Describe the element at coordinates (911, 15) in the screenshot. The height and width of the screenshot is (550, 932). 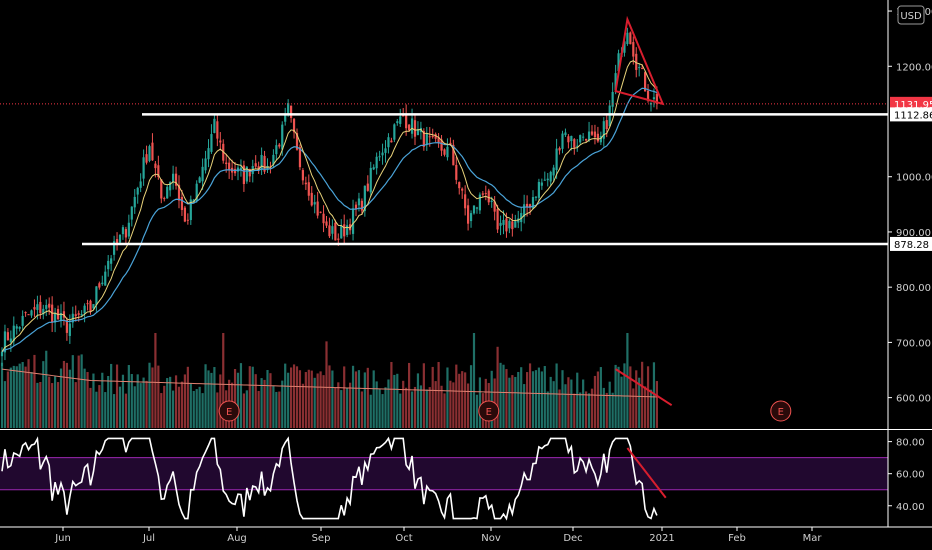
I see `usd-badge: USD` at that location.